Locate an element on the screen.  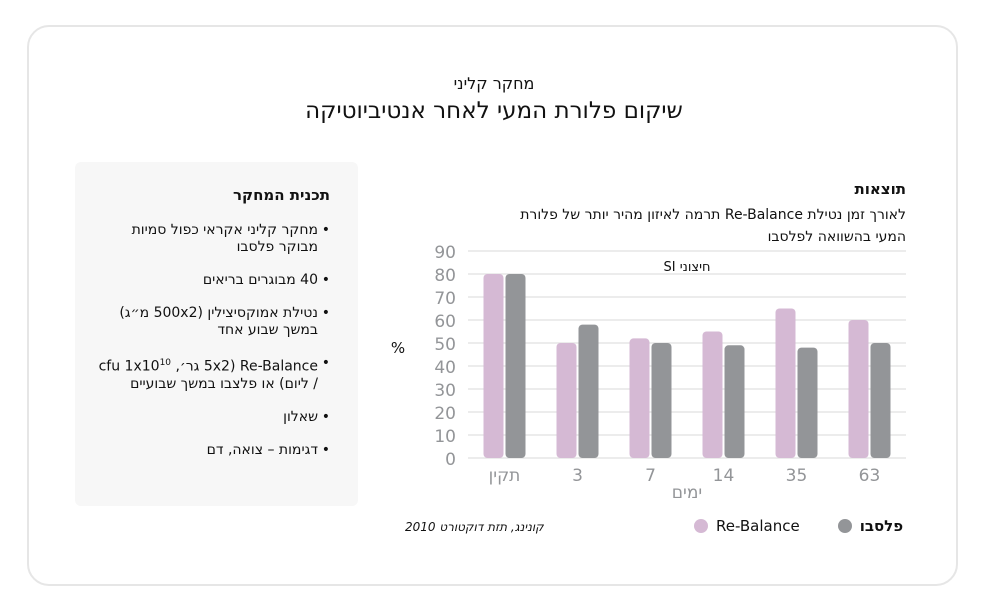
chart-title: SI חיצוני is located at coordinates (687, 267).